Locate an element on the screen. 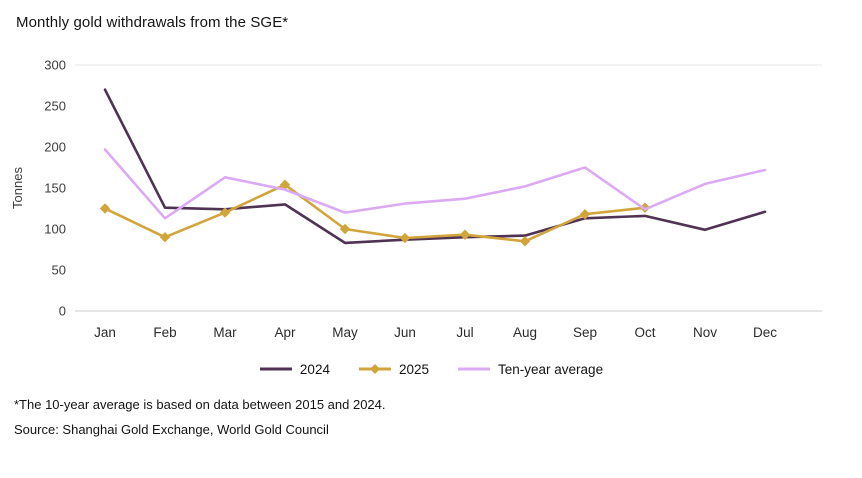 This screenshot has height=478, width=862. legend-label: 2025 is located at coordinates (414, 369).